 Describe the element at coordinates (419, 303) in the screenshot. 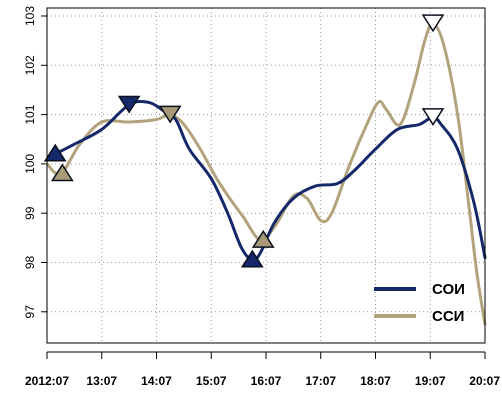

I see `legend: СОИ ССИ` at that location.